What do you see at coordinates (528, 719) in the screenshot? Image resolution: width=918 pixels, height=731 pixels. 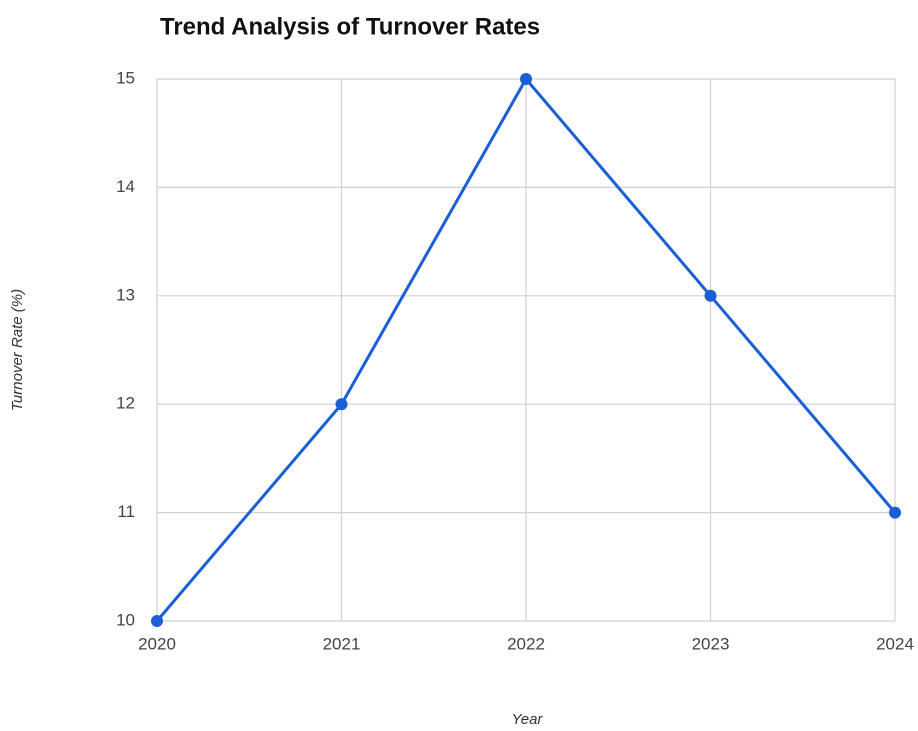 I see `x-axis-label: Year` at bounding box center [528, 719].